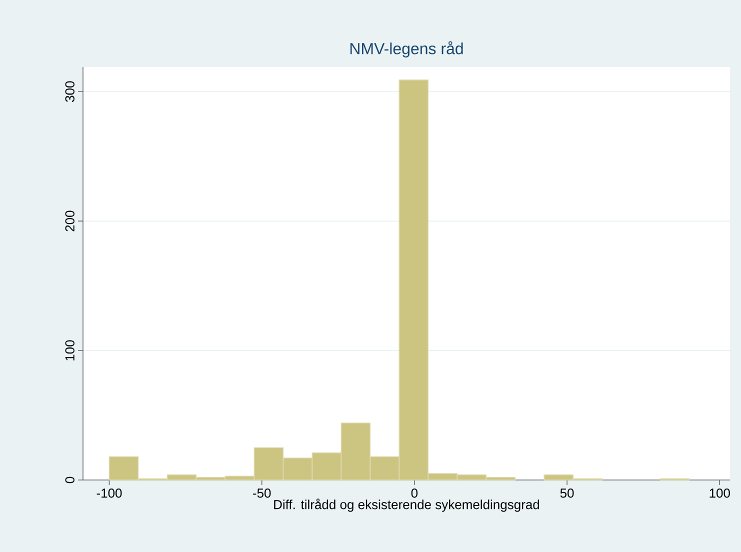 The image size is (741, 552). Describe the element at coordinates (69, 91) in the screenshot. I see `y-tick-label: 300` at that location.